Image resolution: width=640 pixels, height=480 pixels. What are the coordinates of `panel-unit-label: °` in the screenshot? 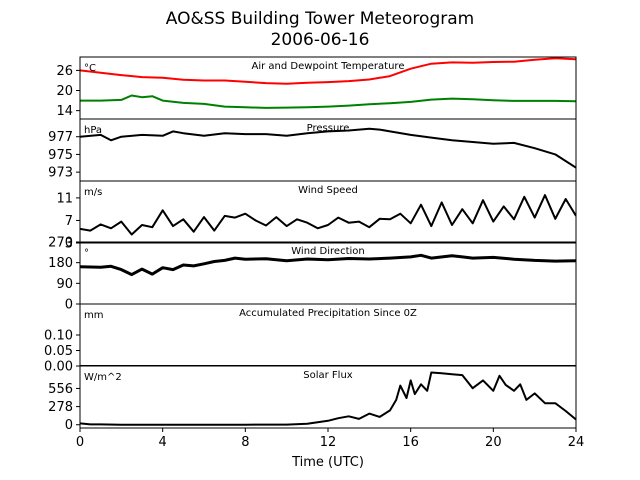 It's located at (86, 253).